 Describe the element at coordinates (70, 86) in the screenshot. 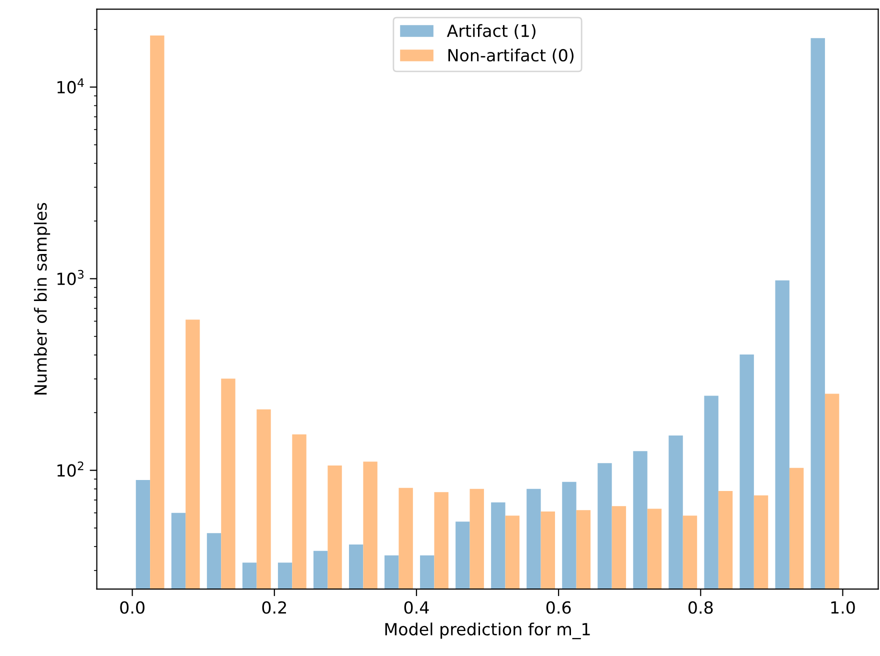

I see `y-tick-label: 10$^{4}$` at that location.